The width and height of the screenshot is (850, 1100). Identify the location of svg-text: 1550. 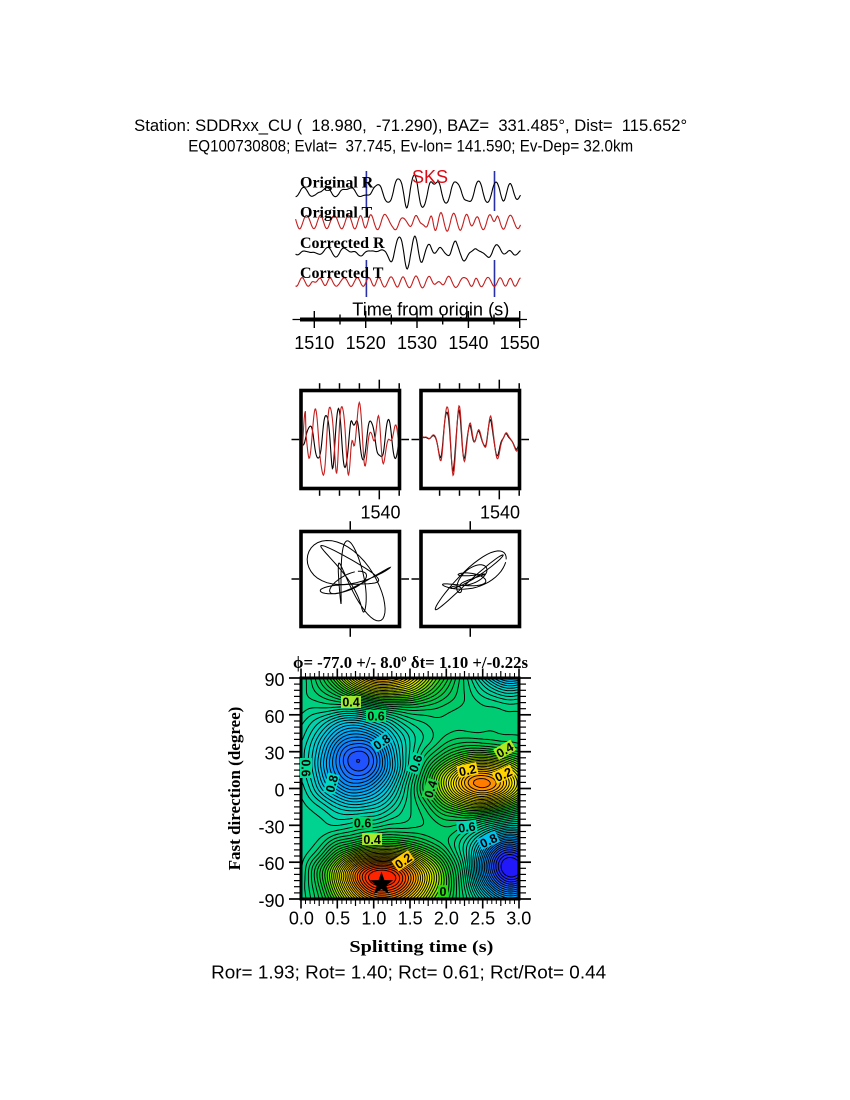
(520, 343).